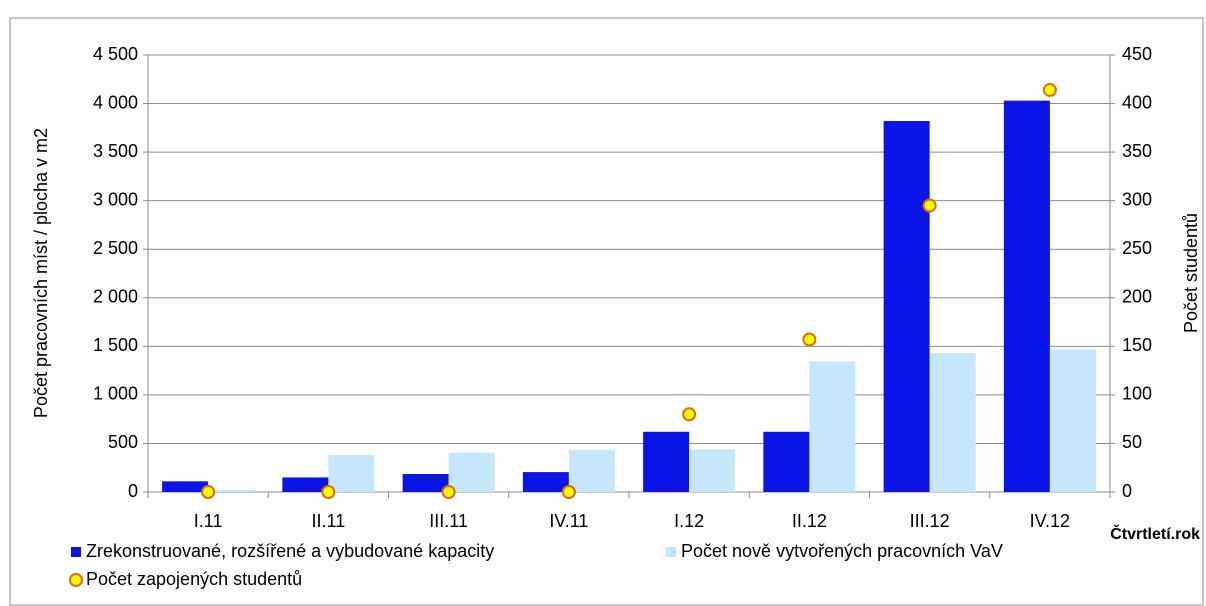 The image size is (1206, 606). Describe the element at coordinates (689, 521) in the screenshot. I see `x-tick-label: I.12` at that location.